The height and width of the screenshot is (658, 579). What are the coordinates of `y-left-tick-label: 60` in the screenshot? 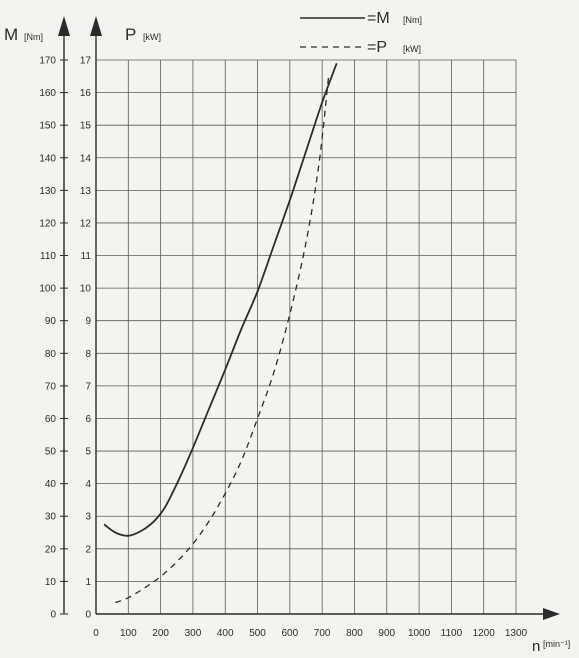 It's located at (51, 419).